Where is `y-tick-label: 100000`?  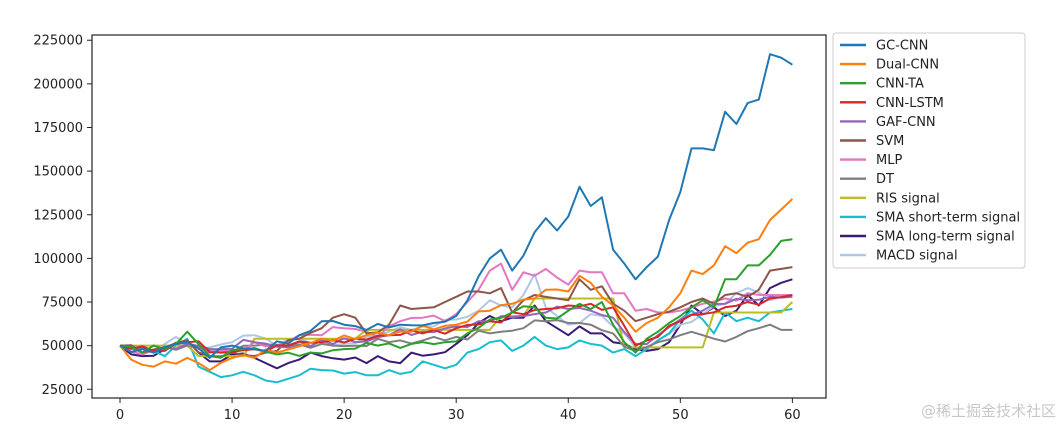 y-tick-label: 100000 is located at coordinates (58, 259).